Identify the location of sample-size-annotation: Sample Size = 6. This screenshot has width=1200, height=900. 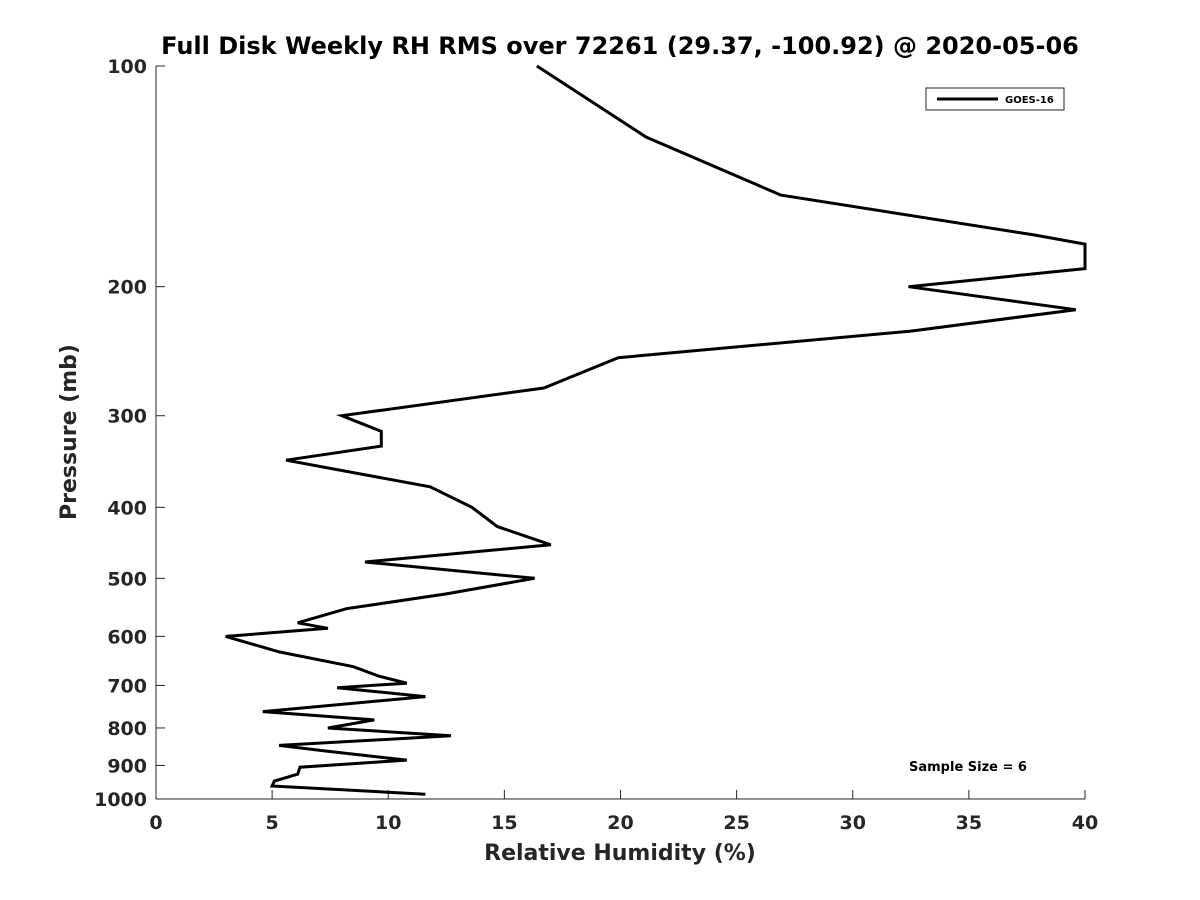
(968, 767).